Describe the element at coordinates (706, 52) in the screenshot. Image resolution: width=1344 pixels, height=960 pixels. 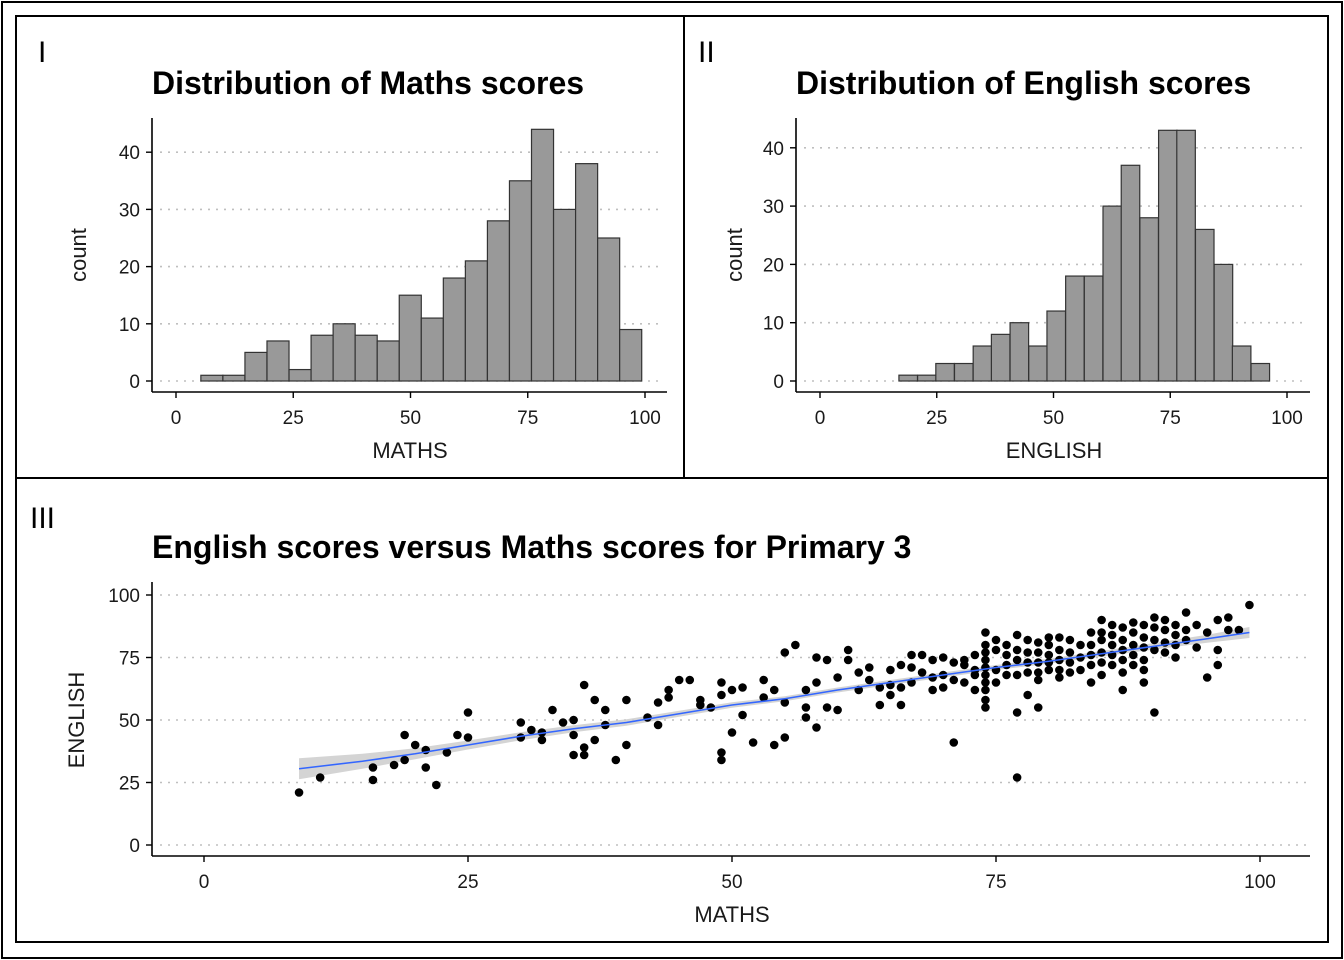
I see `panel-2-tag: II` at that location.